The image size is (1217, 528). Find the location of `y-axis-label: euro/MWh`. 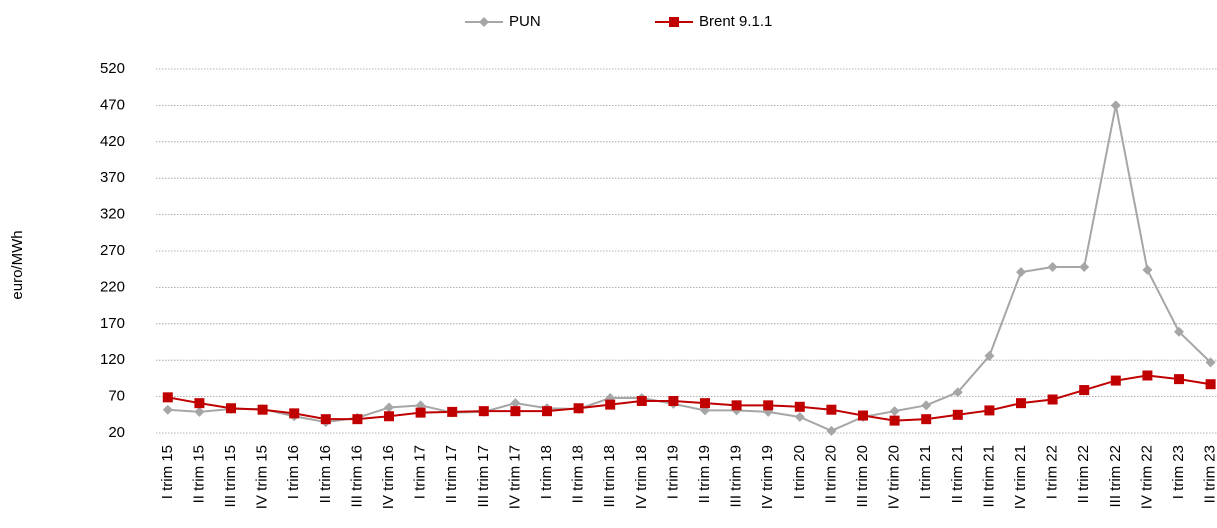

y-axis-label: euro/MWh is located at coordinates (17, 264).